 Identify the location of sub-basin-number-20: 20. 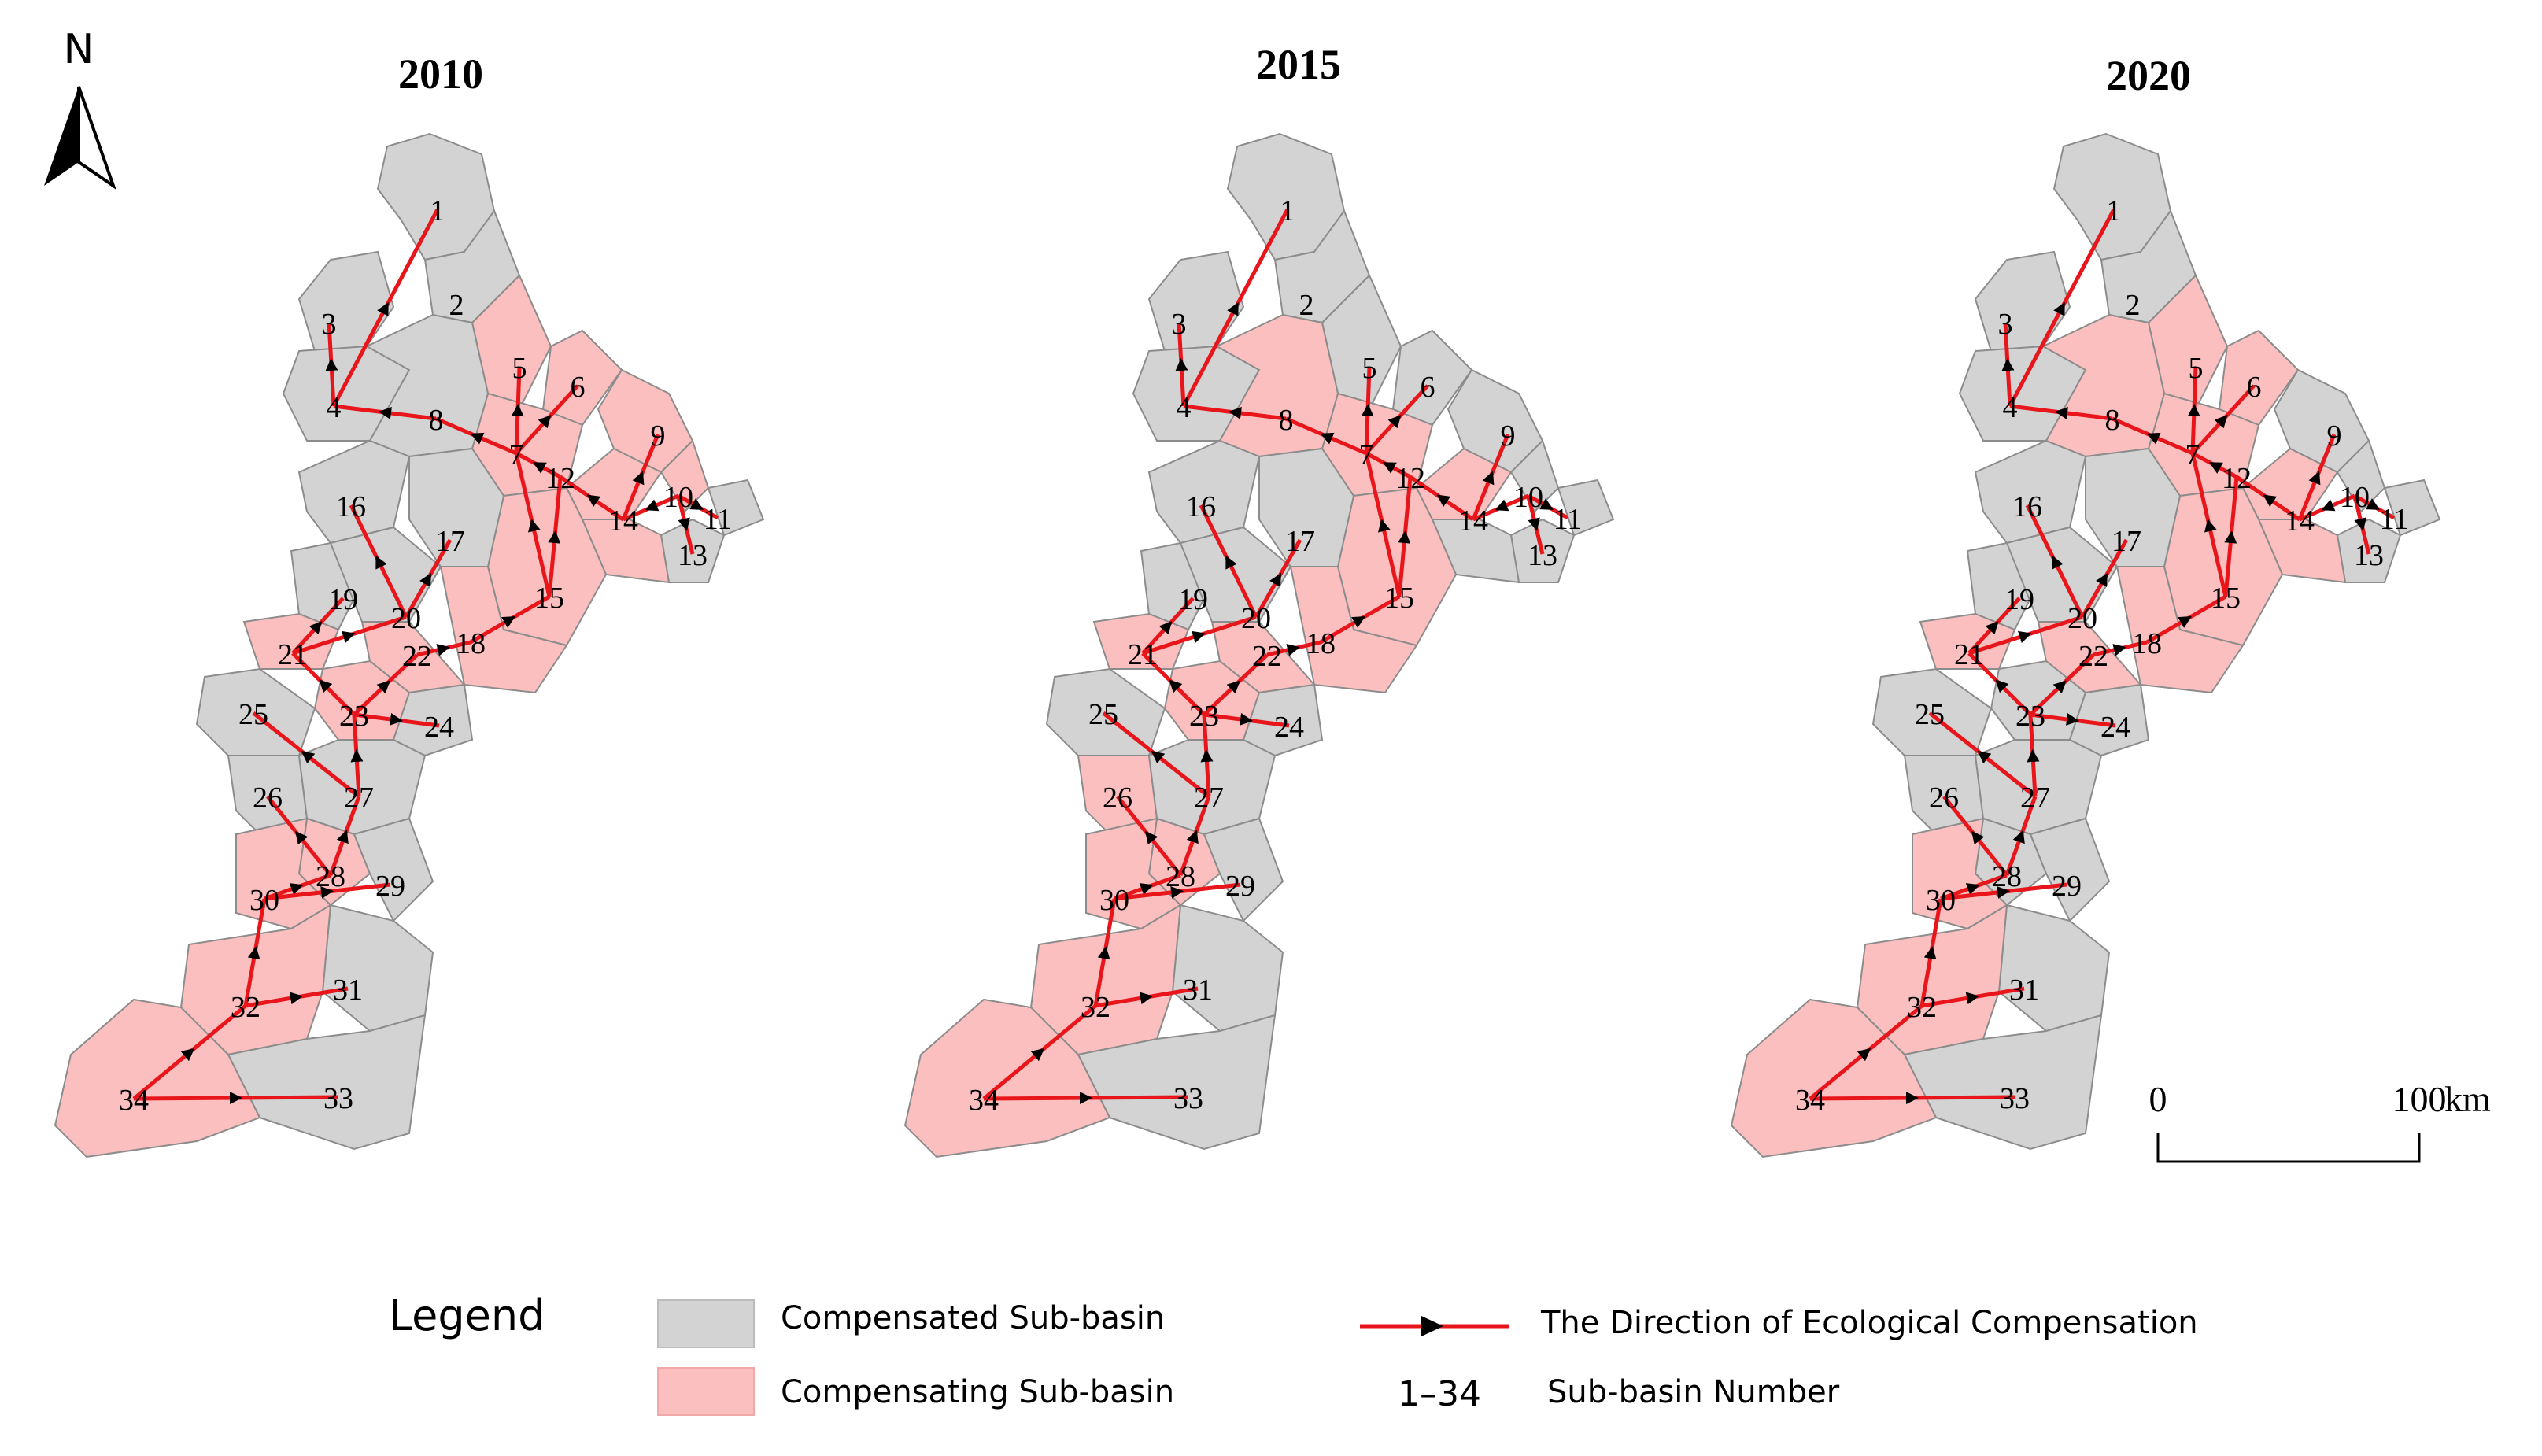
(406, 618).